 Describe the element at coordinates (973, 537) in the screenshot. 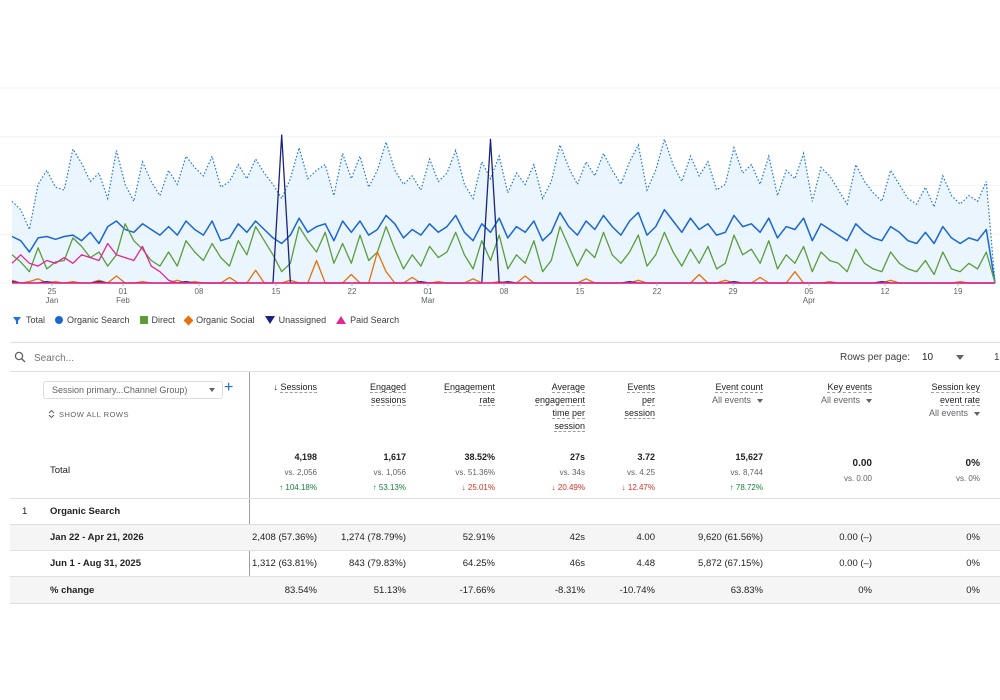

I see `cell-skr: 0%` at that location.